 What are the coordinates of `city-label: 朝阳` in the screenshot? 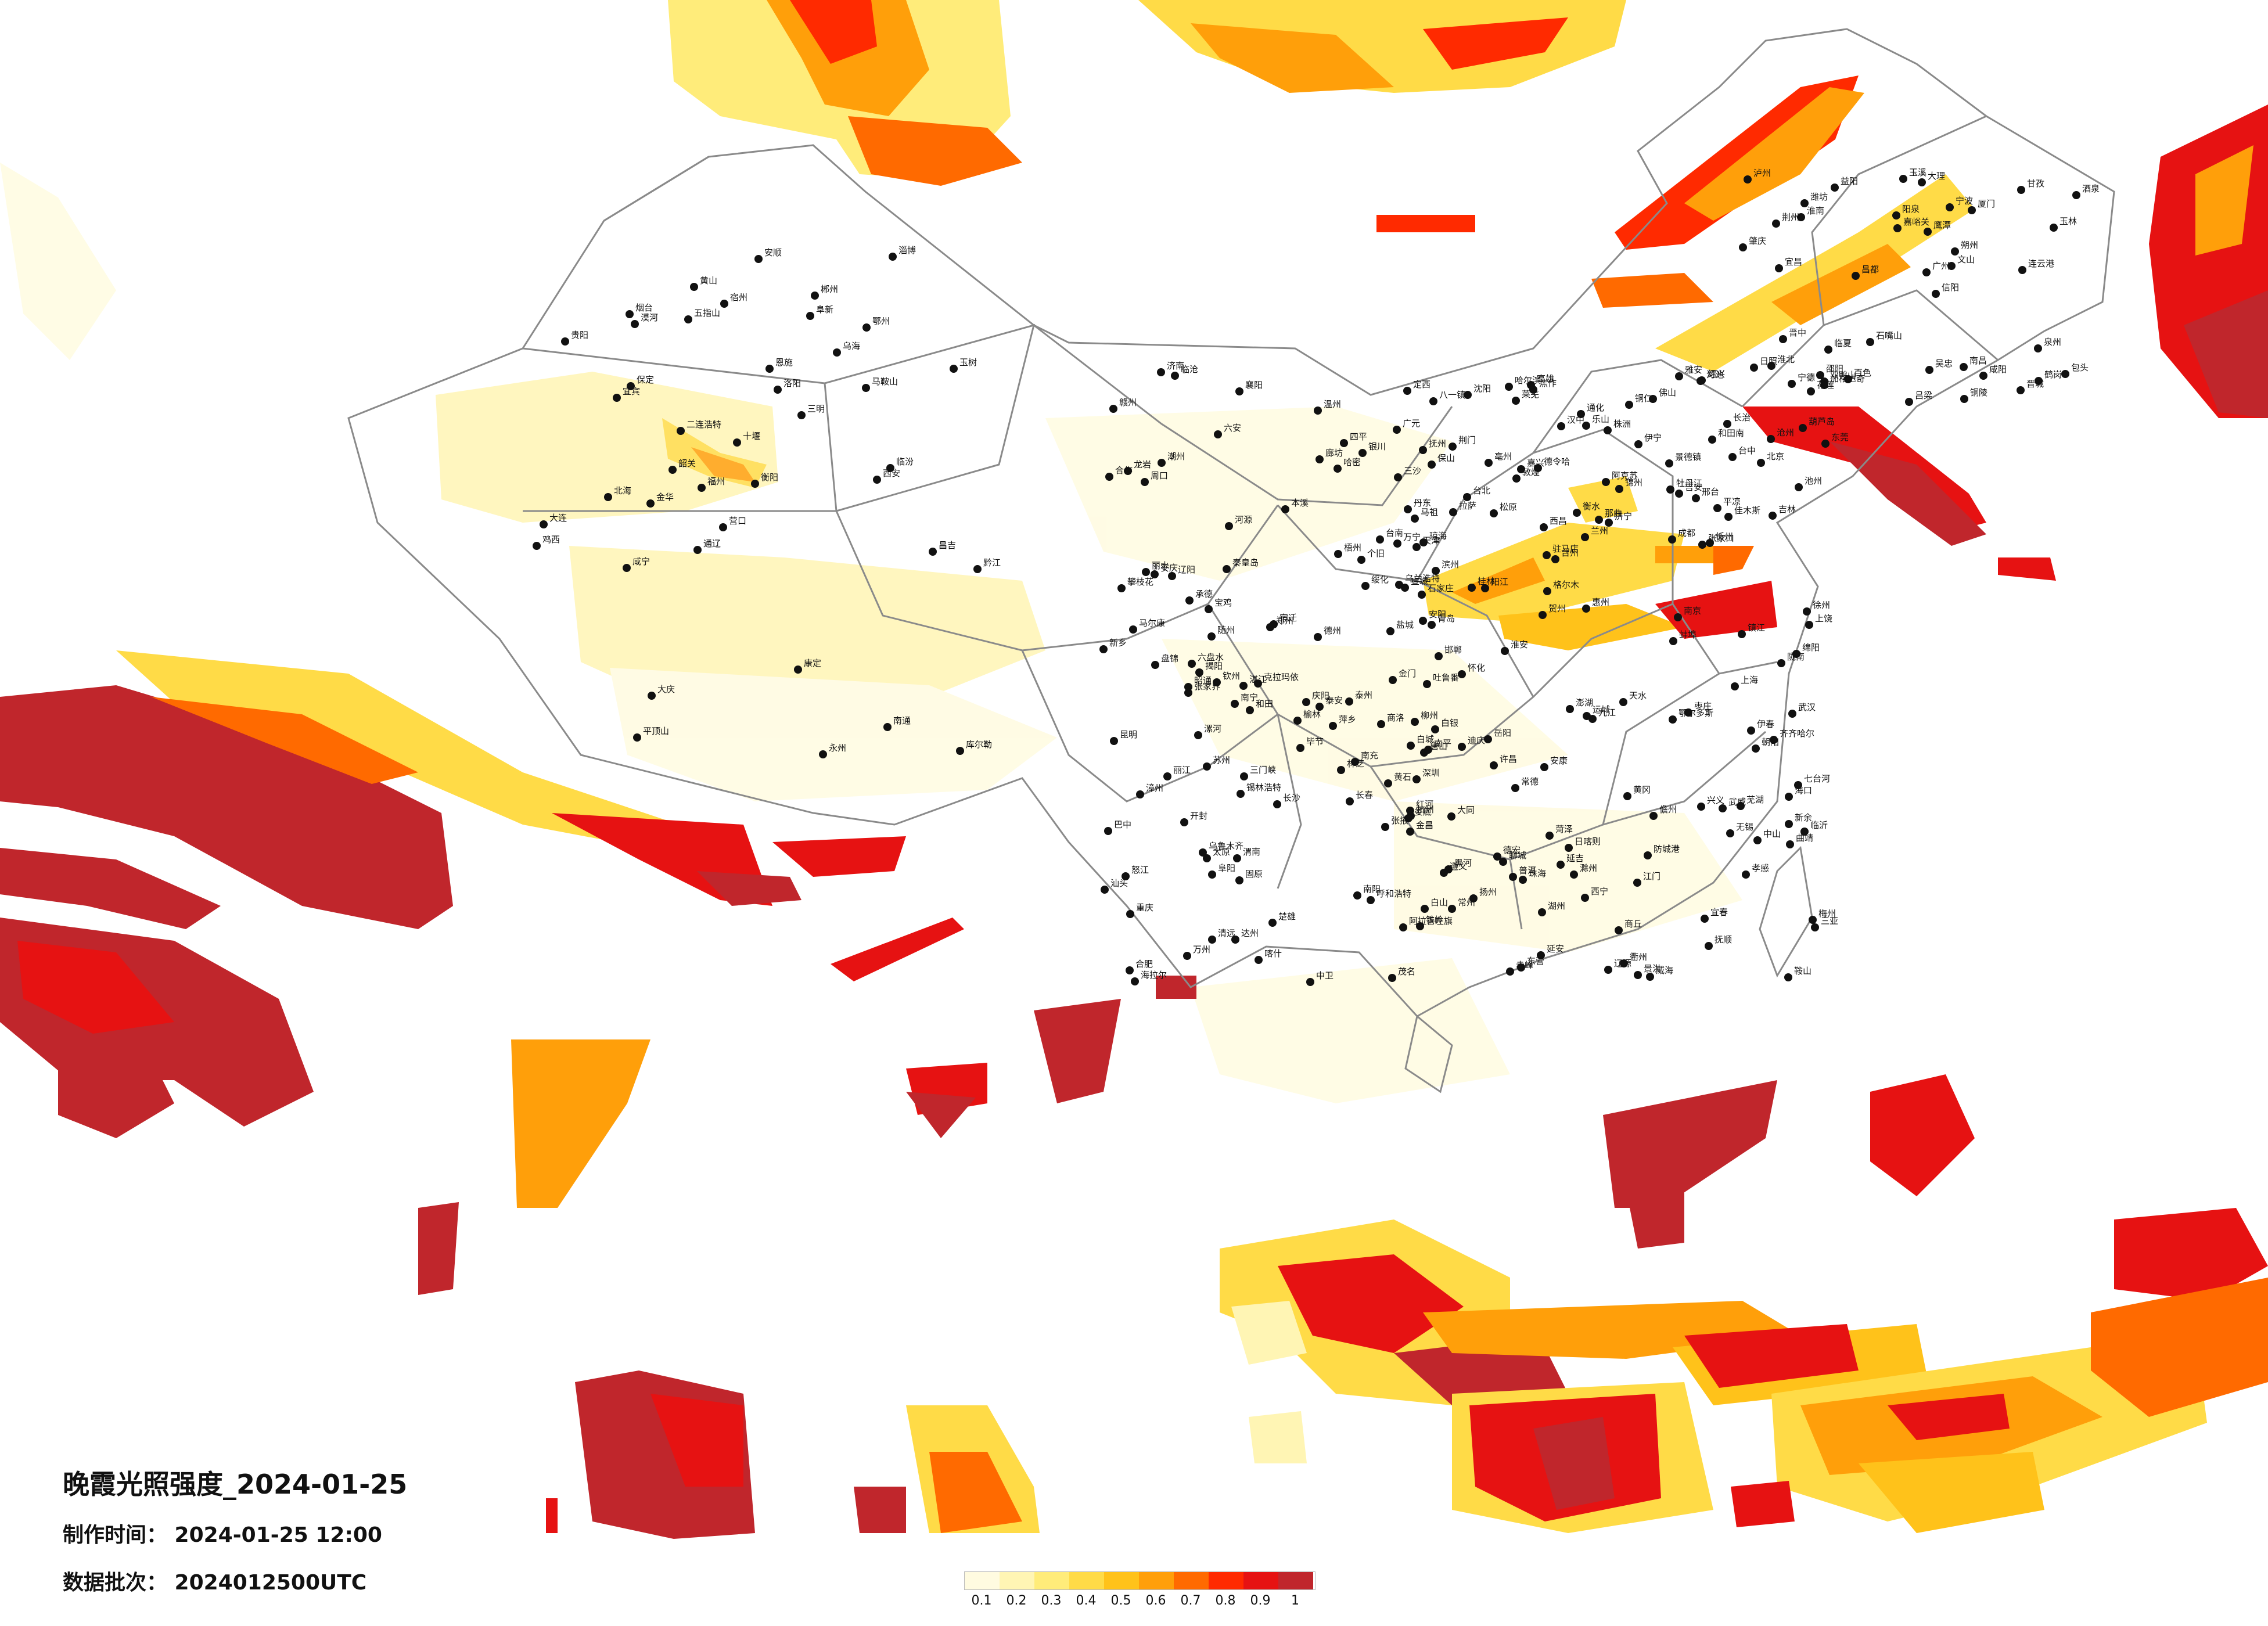 It's located at (1770, 742).